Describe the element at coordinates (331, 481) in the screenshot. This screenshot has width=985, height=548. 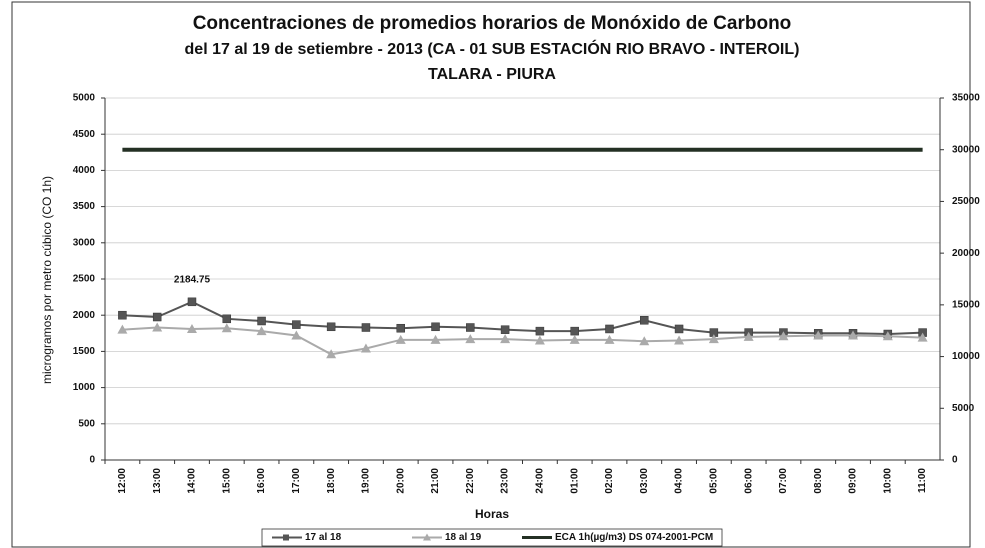
I see `x-tick-label: 18:00` at that location.